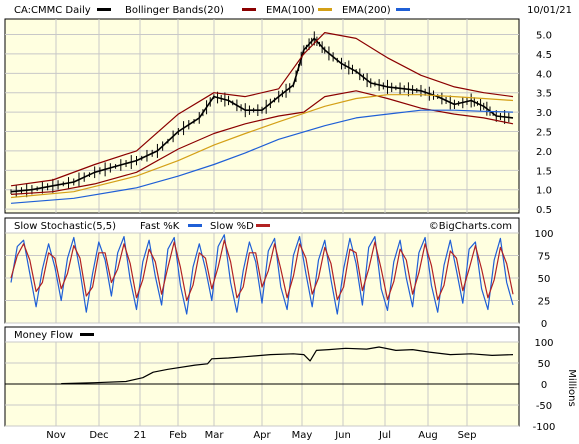 Image resolution: width=579 pixels, height=444 pixels. I want to click on x-tick-label: May, so click(302, 435).